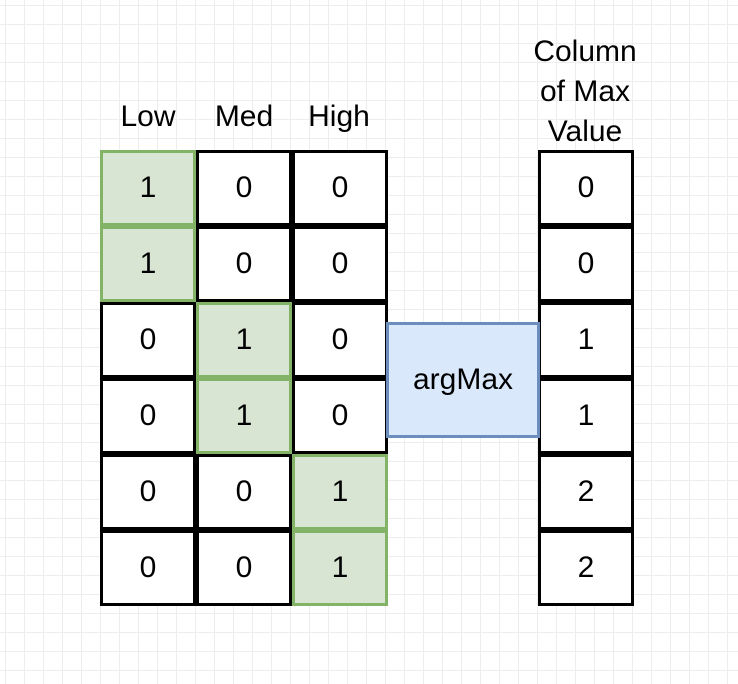 The height and width of the screenshot is (684, 738). What do you see at coordinates (244, 116) in the screenshot?
I see `header-med: Med` at bounding box center [244, 116].